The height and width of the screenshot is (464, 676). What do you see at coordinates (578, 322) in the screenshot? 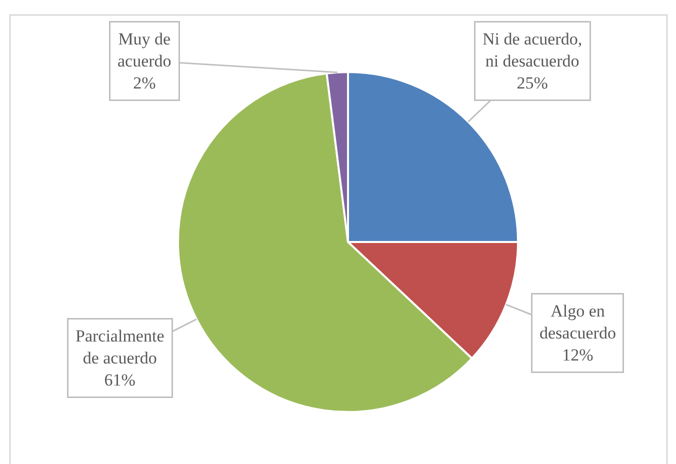
I see `slice-label: Algo en desacuerdo` at bounding box center [578, 322].